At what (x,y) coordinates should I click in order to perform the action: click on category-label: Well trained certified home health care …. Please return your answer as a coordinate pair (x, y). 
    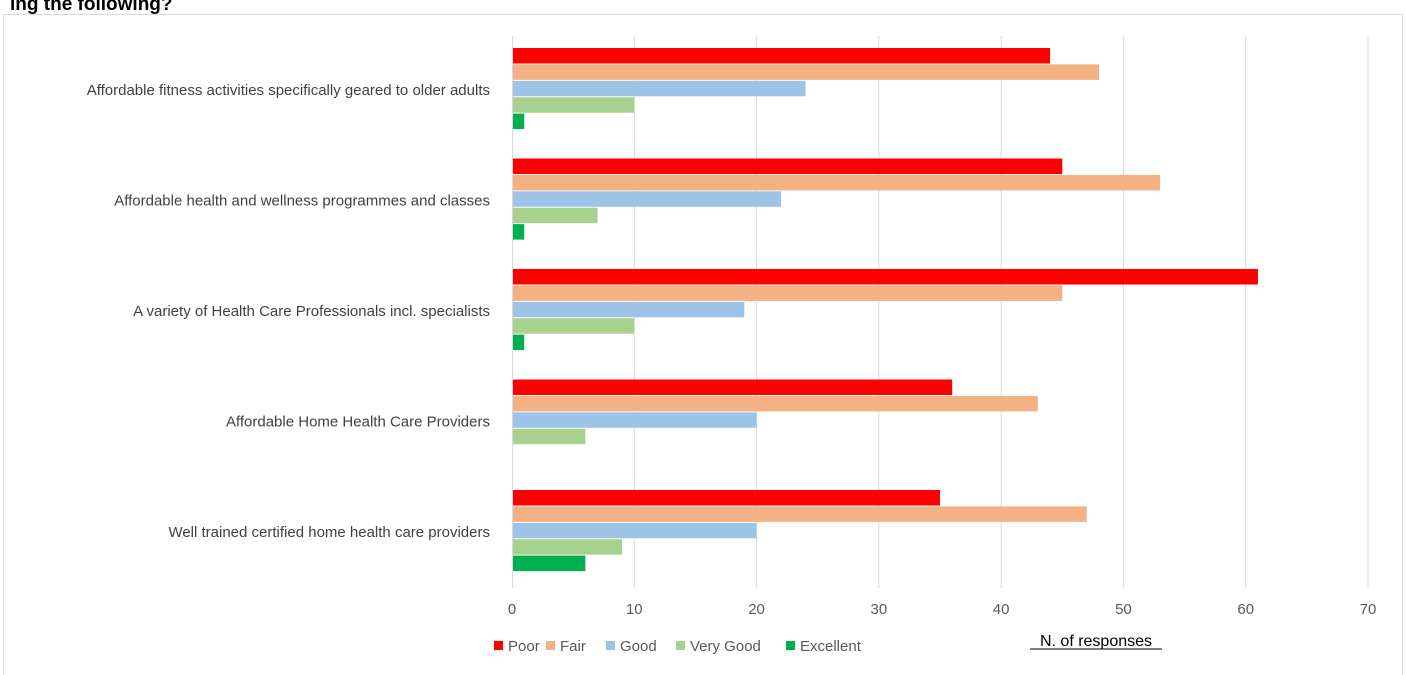
    Looking at the image, I should click on (329, 532).